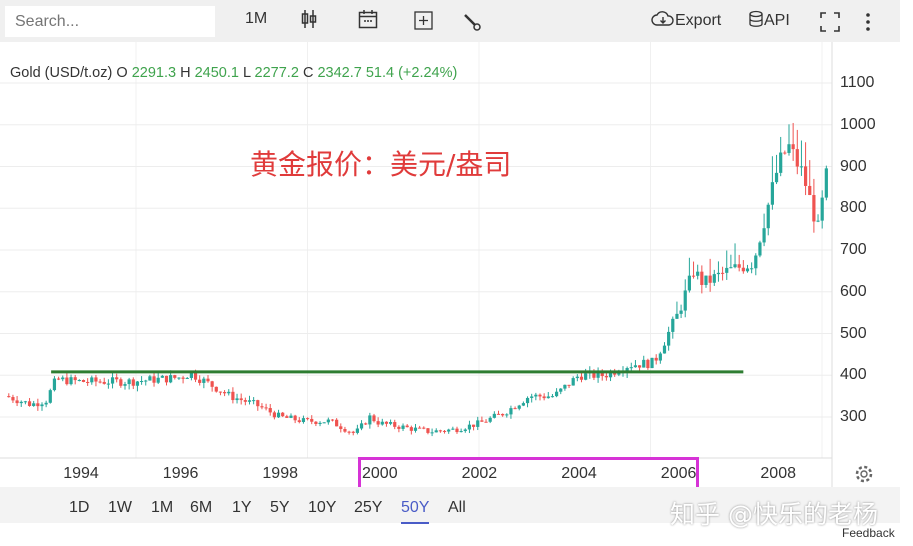  Describe the element at coordinates (162, 507) in the screenshot. I see `range-button-1m: 1M` at that location.